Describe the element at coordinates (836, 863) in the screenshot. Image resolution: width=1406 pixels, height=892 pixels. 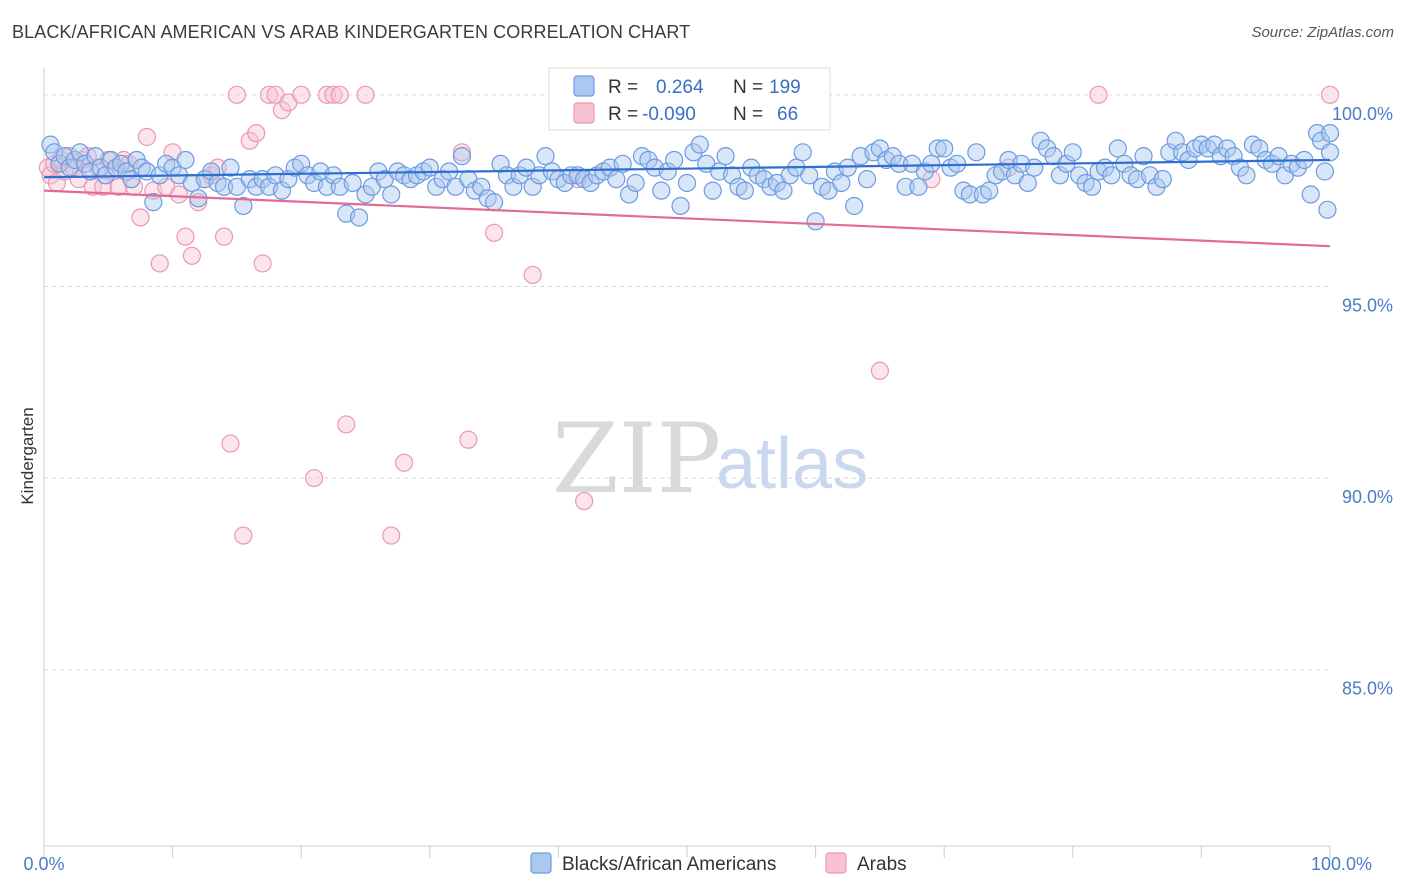
I see `bottom-legend-swatch-pink` at that location.